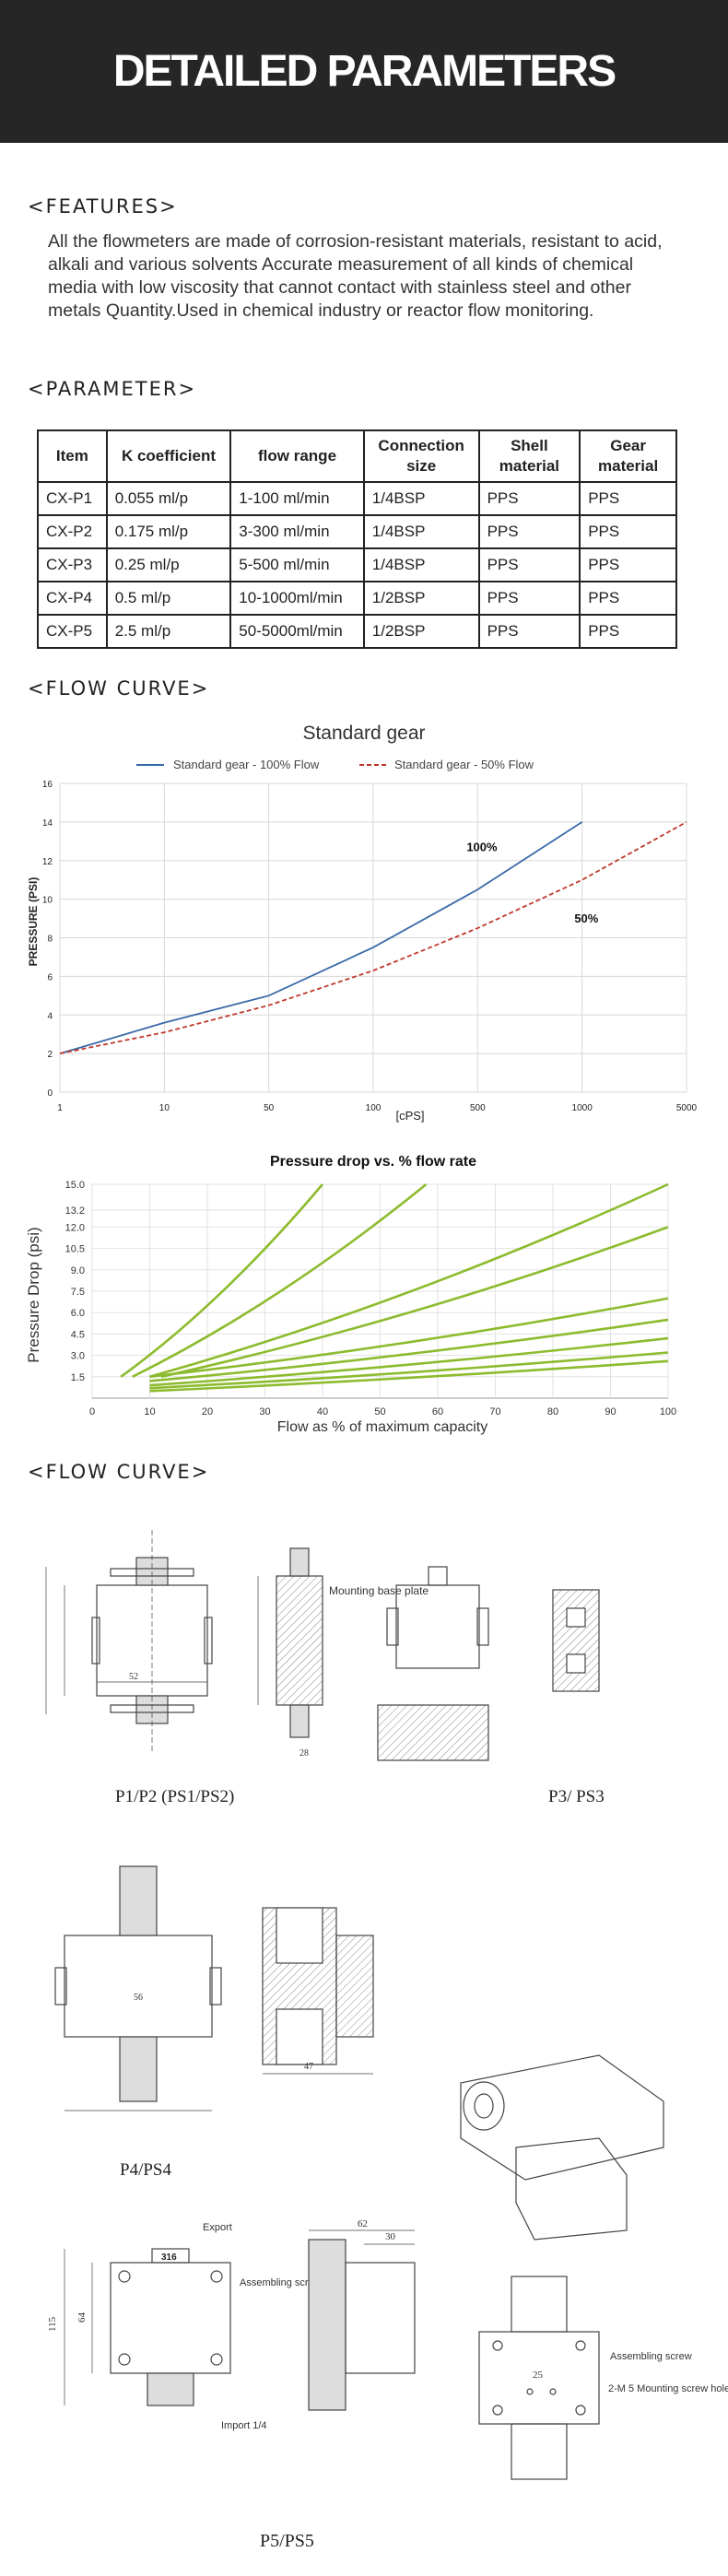 Image resolution: width=728 pixels, height=2576 pixels. What do you see at coordinates (651, 2356) in the screenshot?
I see `assembling-screw-label: Assembling screw` at bounding box center [651, 2356].